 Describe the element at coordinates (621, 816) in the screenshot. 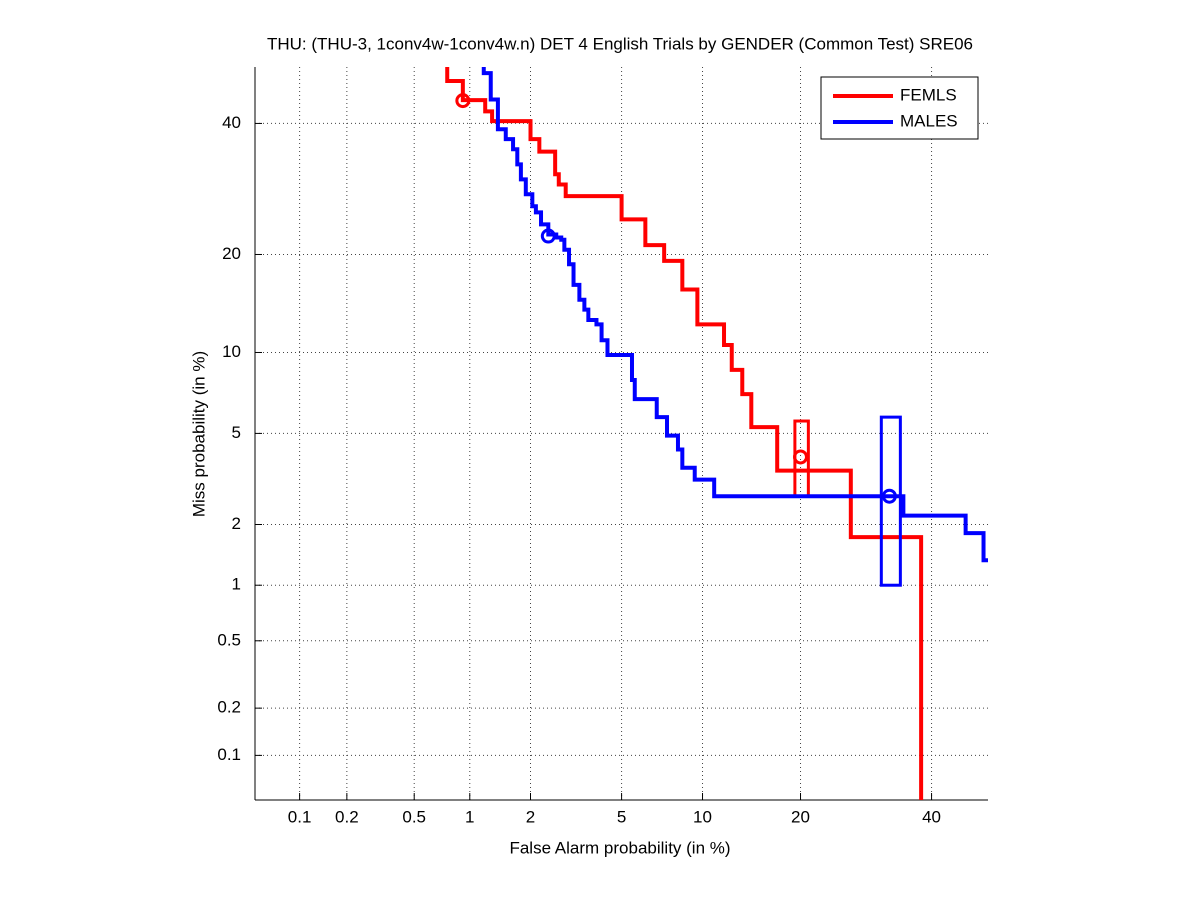

I see `x-tick-label: 5` at that location.